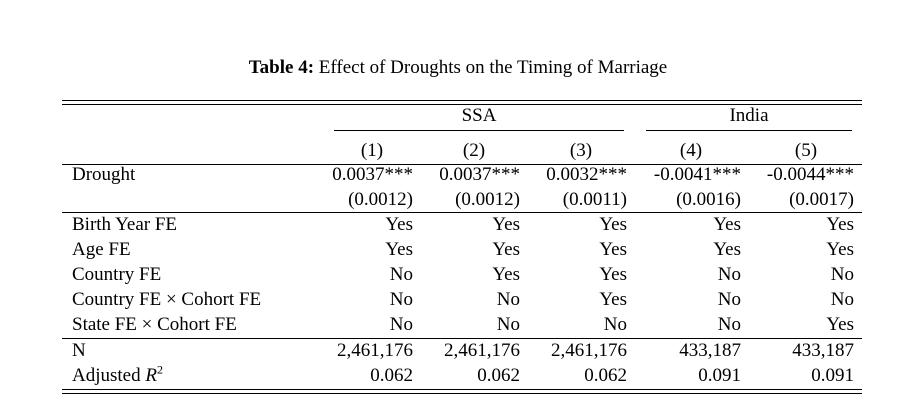 This screenshot has height=409, width=916. I want to click on col-num-1: (1), so click(372, 150).